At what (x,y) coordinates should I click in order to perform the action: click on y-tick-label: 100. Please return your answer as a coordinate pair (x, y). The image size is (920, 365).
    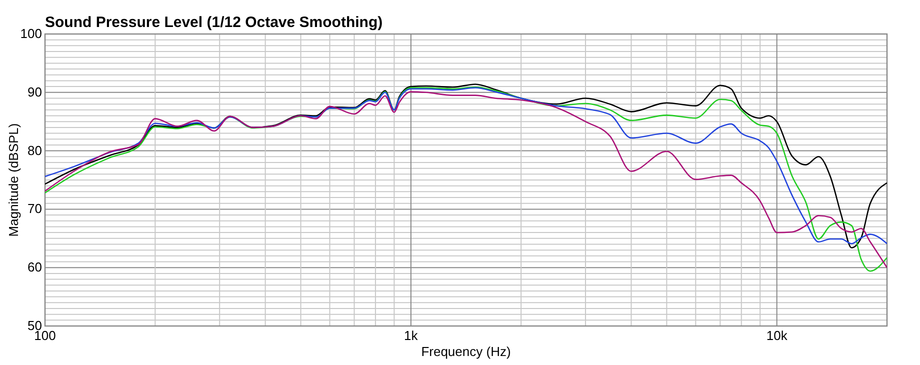
    Looking at the image, I should click on (31, 33).